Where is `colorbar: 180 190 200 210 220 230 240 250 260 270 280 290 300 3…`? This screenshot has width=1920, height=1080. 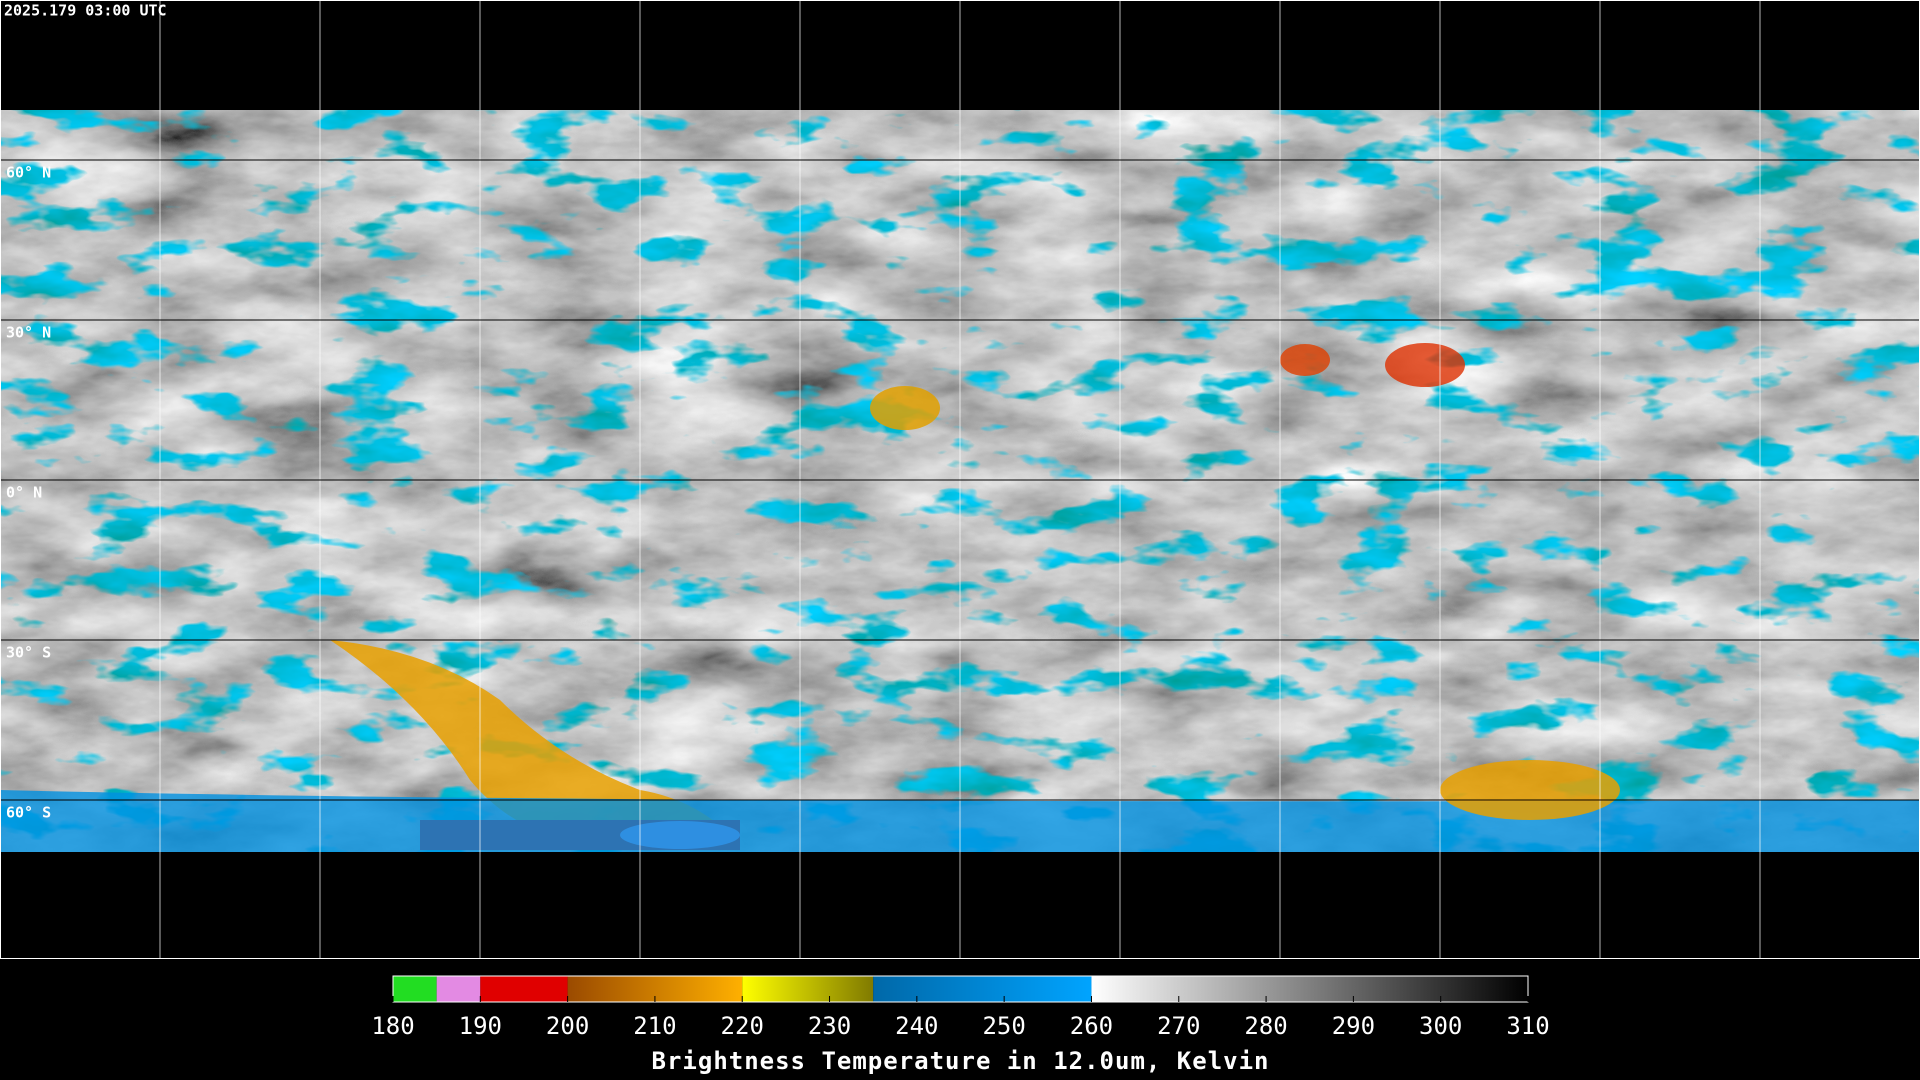 colorbar: 180 190 200 210 220 230 240 250 260 270 280 290 300 3… is located at coordinates (960, 1025).